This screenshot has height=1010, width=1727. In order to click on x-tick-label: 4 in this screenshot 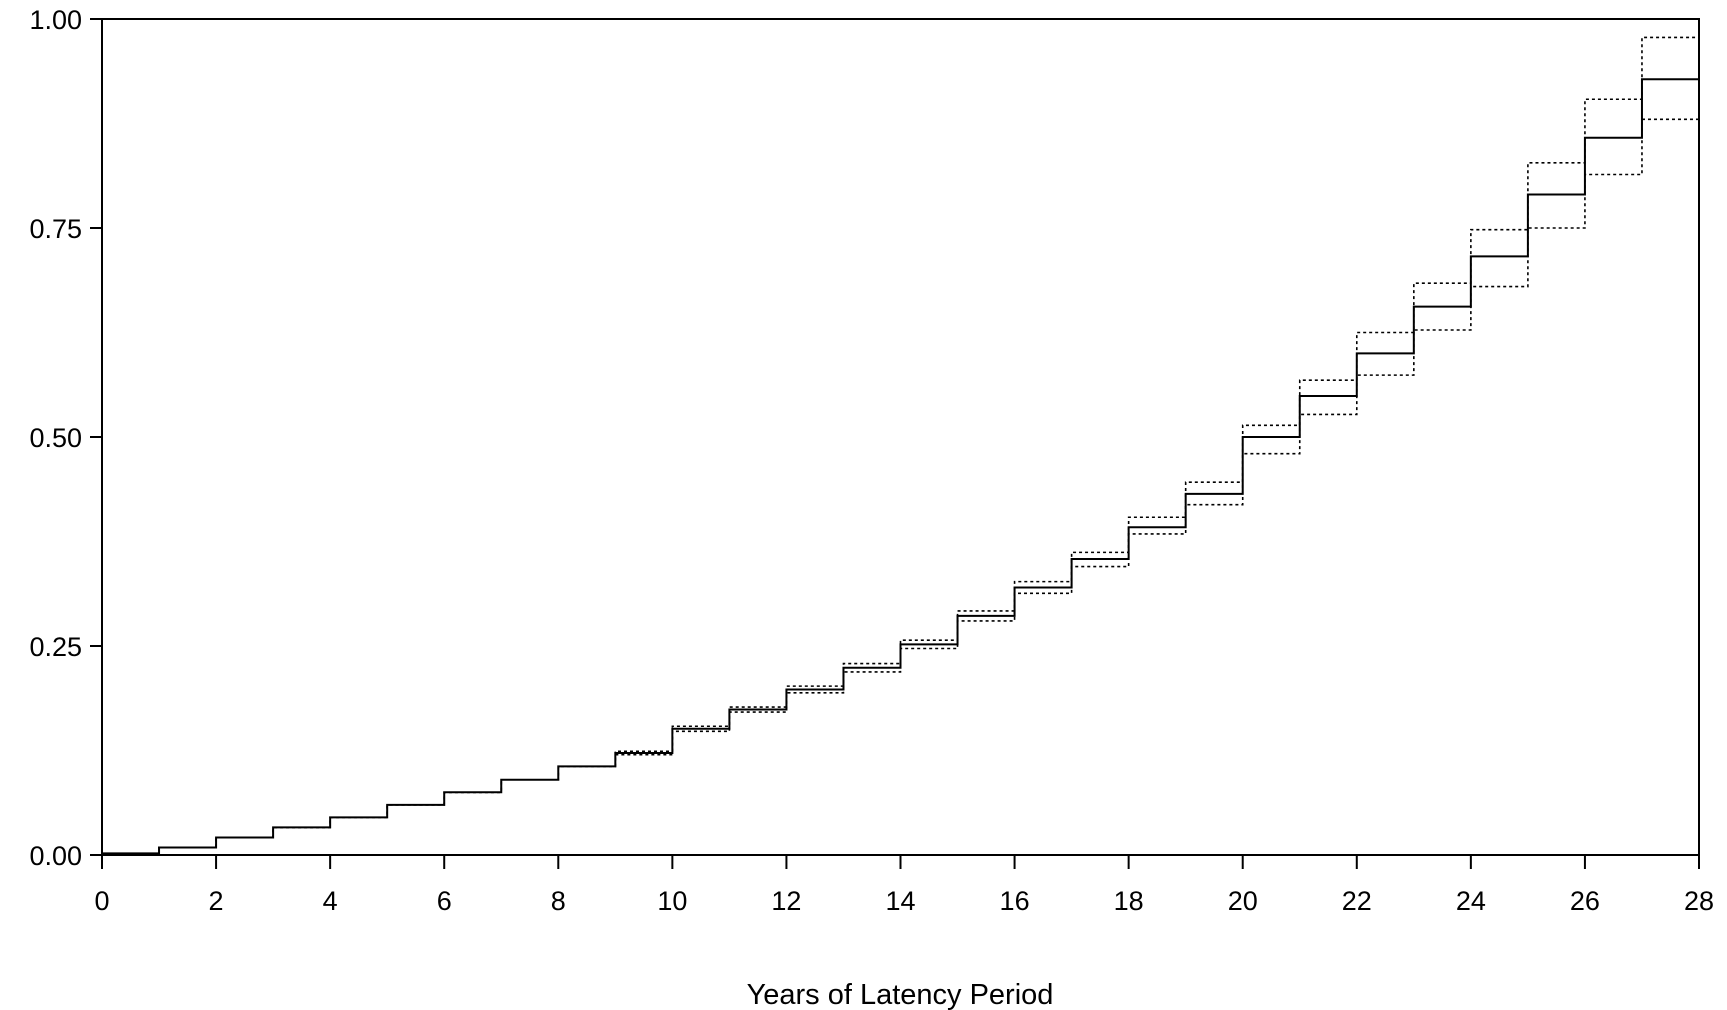, I will do `click(330, 901)`.